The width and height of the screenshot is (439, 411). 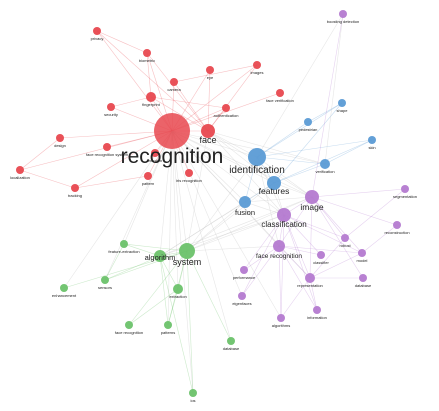 What do you see at coordinates (281, 325) in the screenshot?
I see `node-label-algorithms: algorithms` at bounding box center [281, 325].